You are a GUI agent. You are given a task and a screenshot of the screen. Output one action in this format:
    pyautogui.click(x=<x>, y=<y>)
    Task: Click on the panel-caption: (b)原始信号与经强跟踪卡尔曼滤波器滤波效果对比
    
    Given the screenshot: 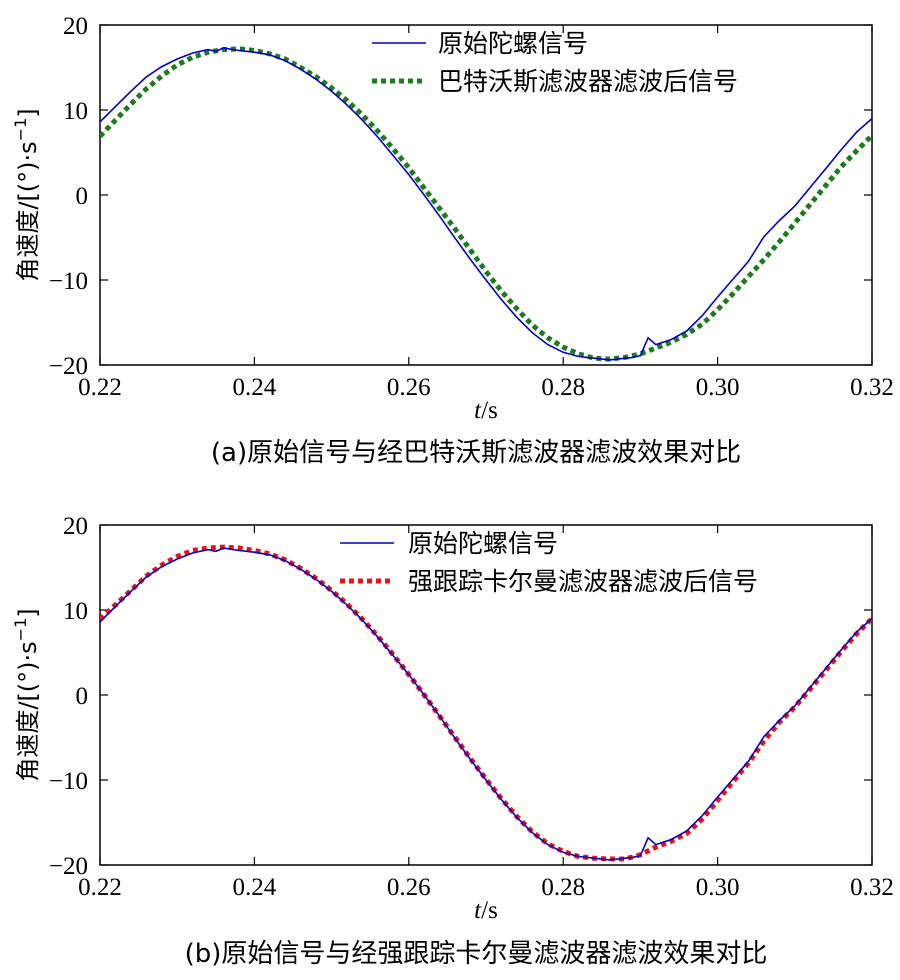 What is the action you would take?
    pyautogui.click(x=476, y=954)
    